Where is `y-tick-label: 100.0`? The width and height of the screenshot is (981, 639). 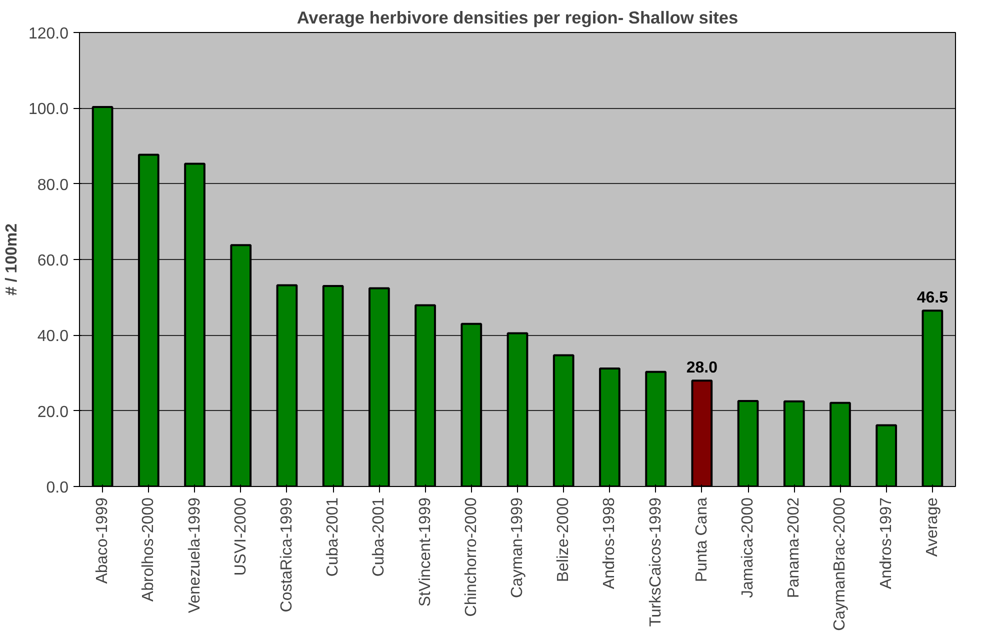
y-tick-label: 100.0 is located at coordinates (48, 109).